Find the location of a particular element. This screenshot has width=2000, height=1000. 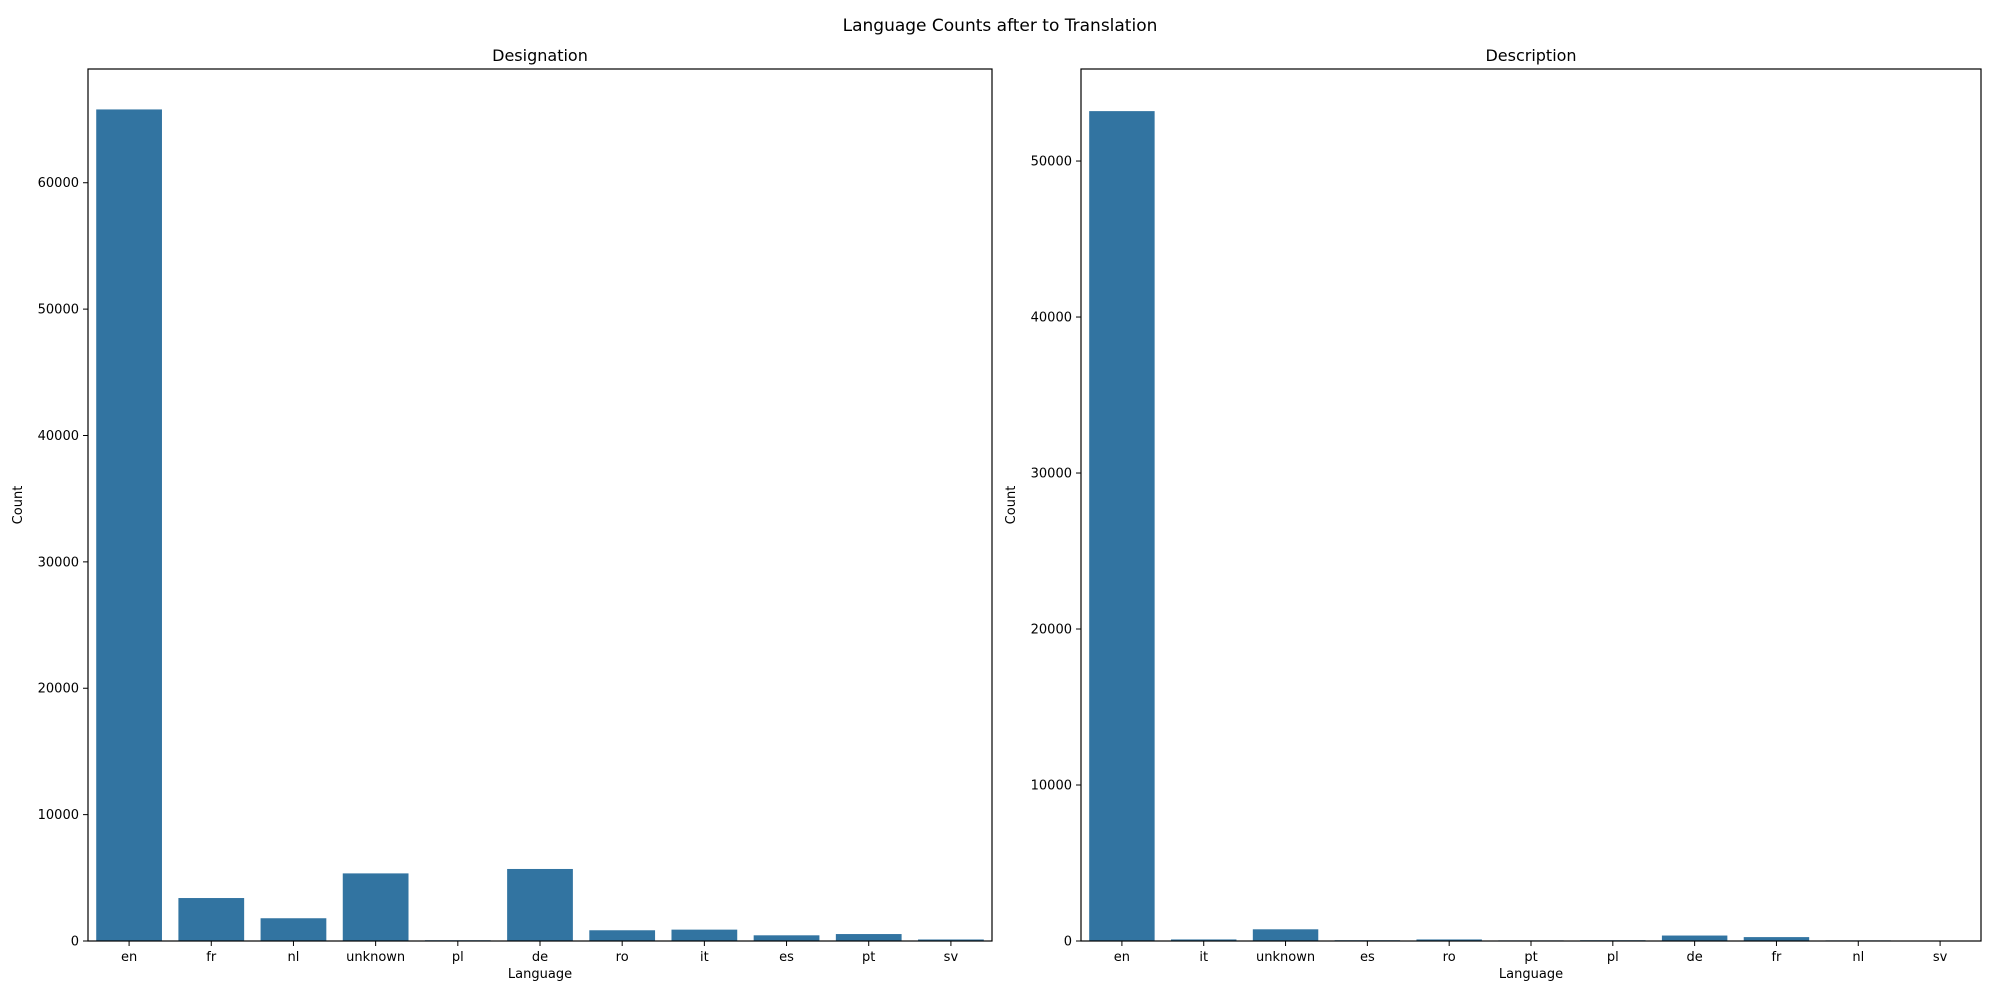

panel-1-x-tick-label: unknown is located at coordinates (375, 957).